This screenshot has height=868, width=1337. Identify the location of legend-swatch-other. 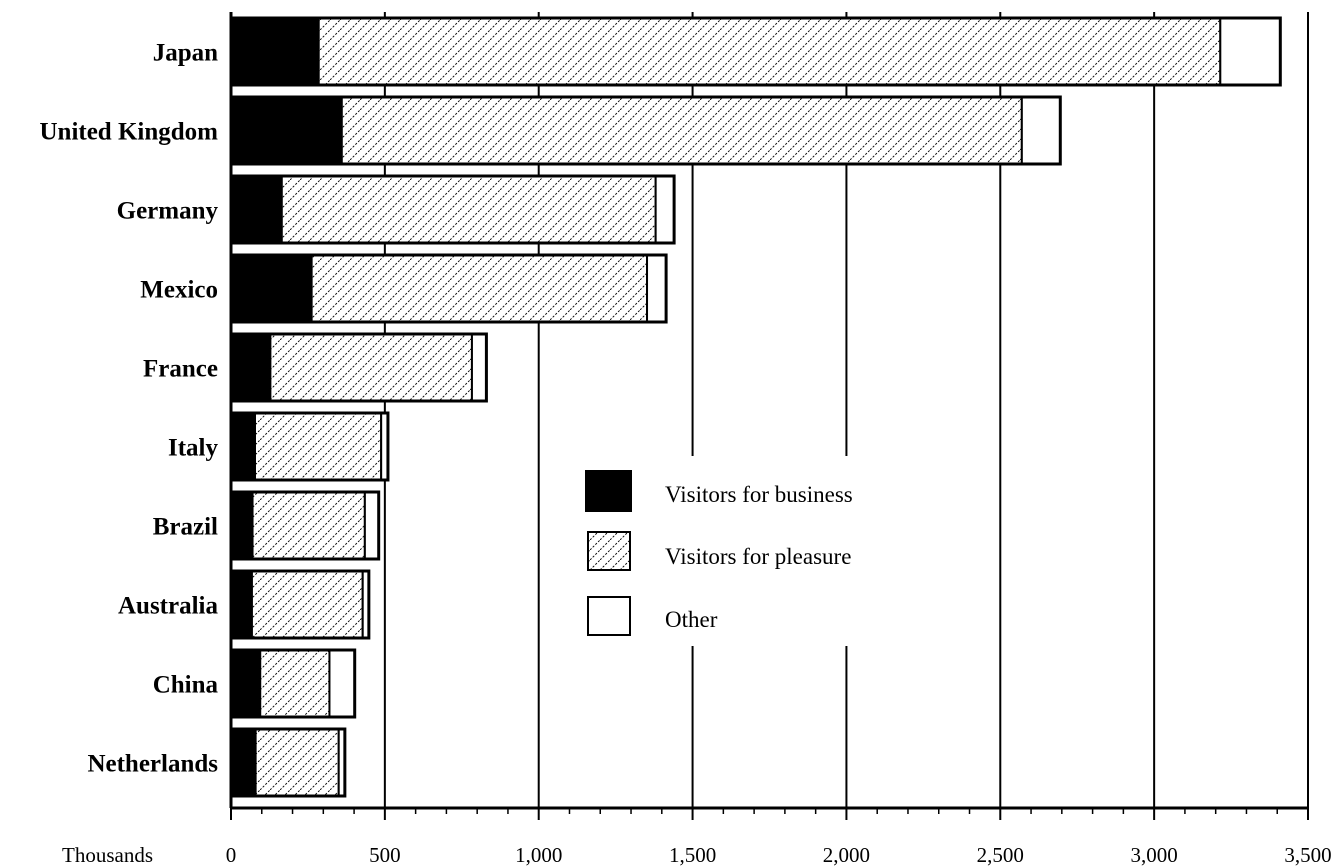
(609, 616).